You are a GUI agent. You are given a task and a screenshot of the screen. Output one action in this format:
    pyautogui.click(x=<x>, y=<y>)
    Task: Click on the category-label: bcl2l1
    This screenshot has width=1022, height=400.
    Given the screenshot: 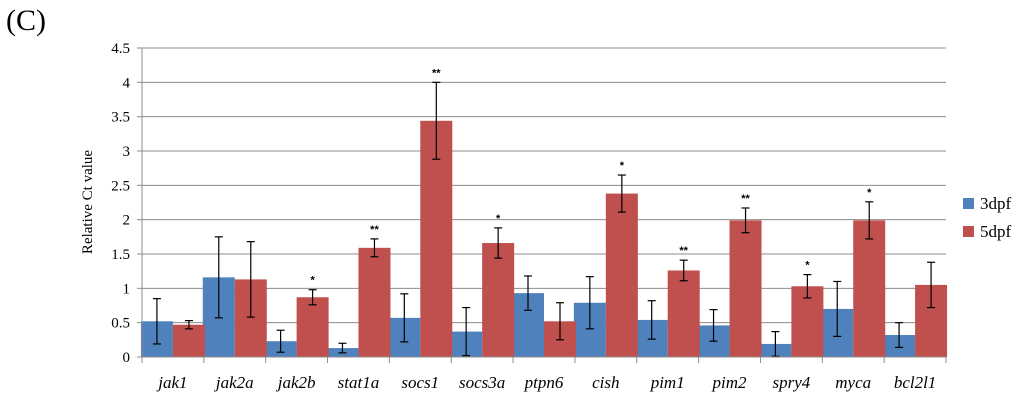 What is the action you would take?
    pyautogui.click(x=915, y=382)
    